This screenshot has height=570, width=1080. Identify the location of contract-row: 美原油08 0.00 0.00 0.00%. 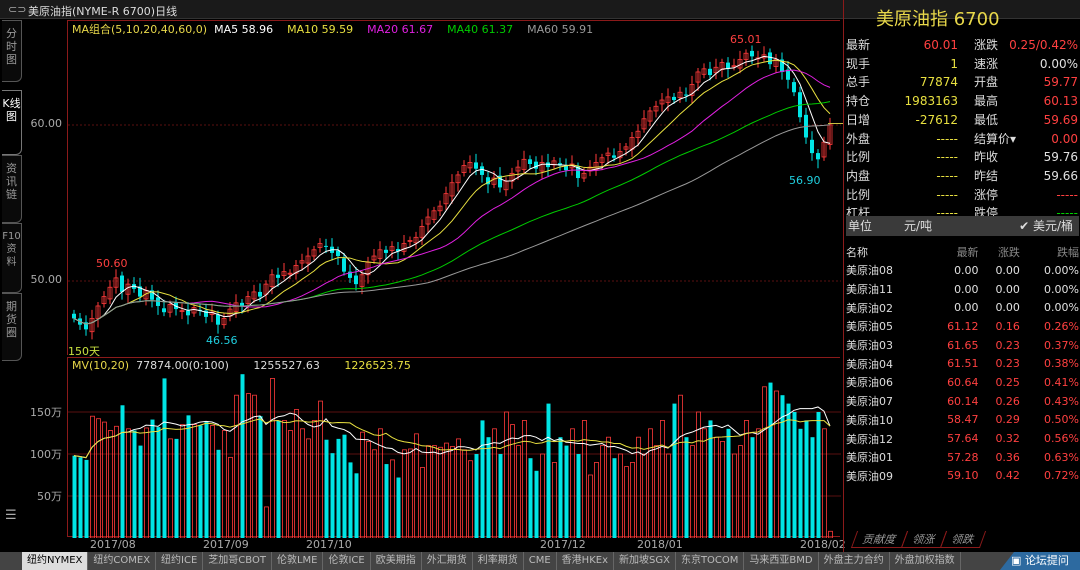
(962, 270).